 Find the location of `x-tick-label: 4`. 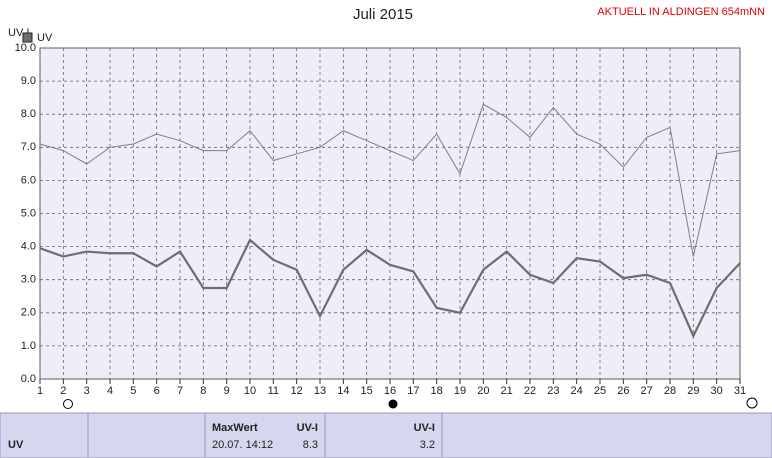

x-tick-label: 4 is located at coordinates (110, 391).